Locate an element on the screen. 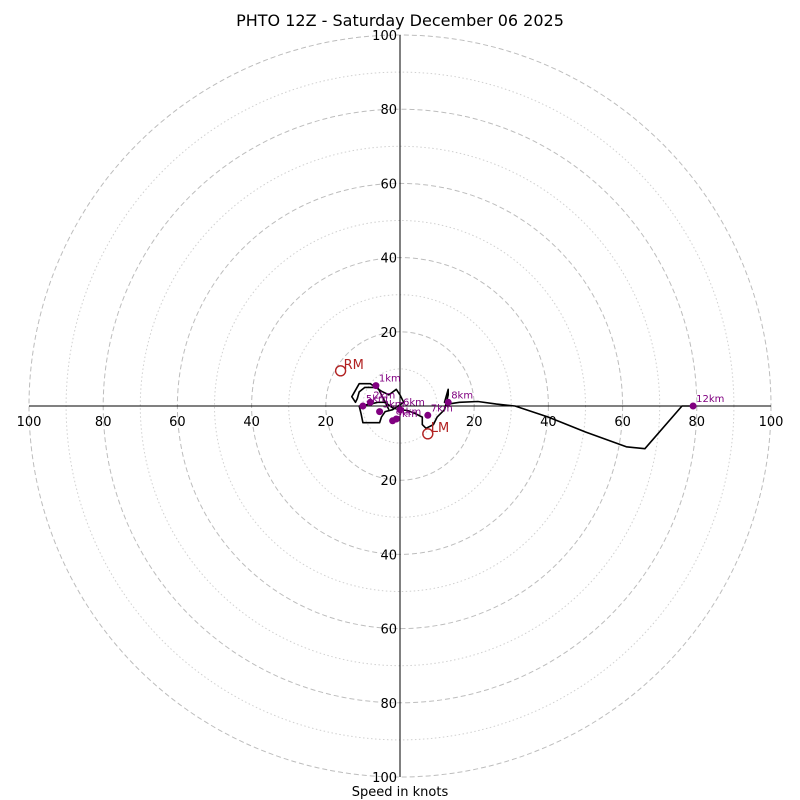  y-tick-label-top: 80 is located at coordinates (388, 110).